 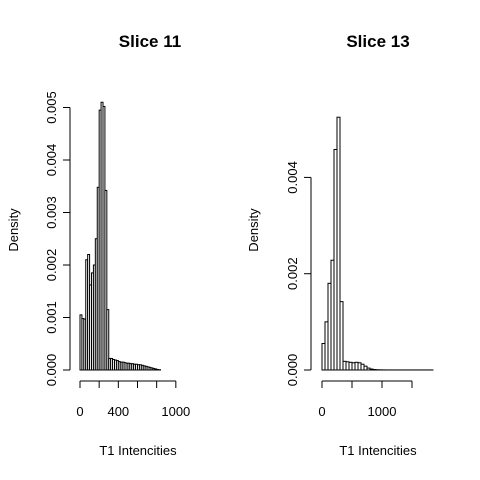 I want to click on y-tick-label: 0.001, so click(x=51, y=317).